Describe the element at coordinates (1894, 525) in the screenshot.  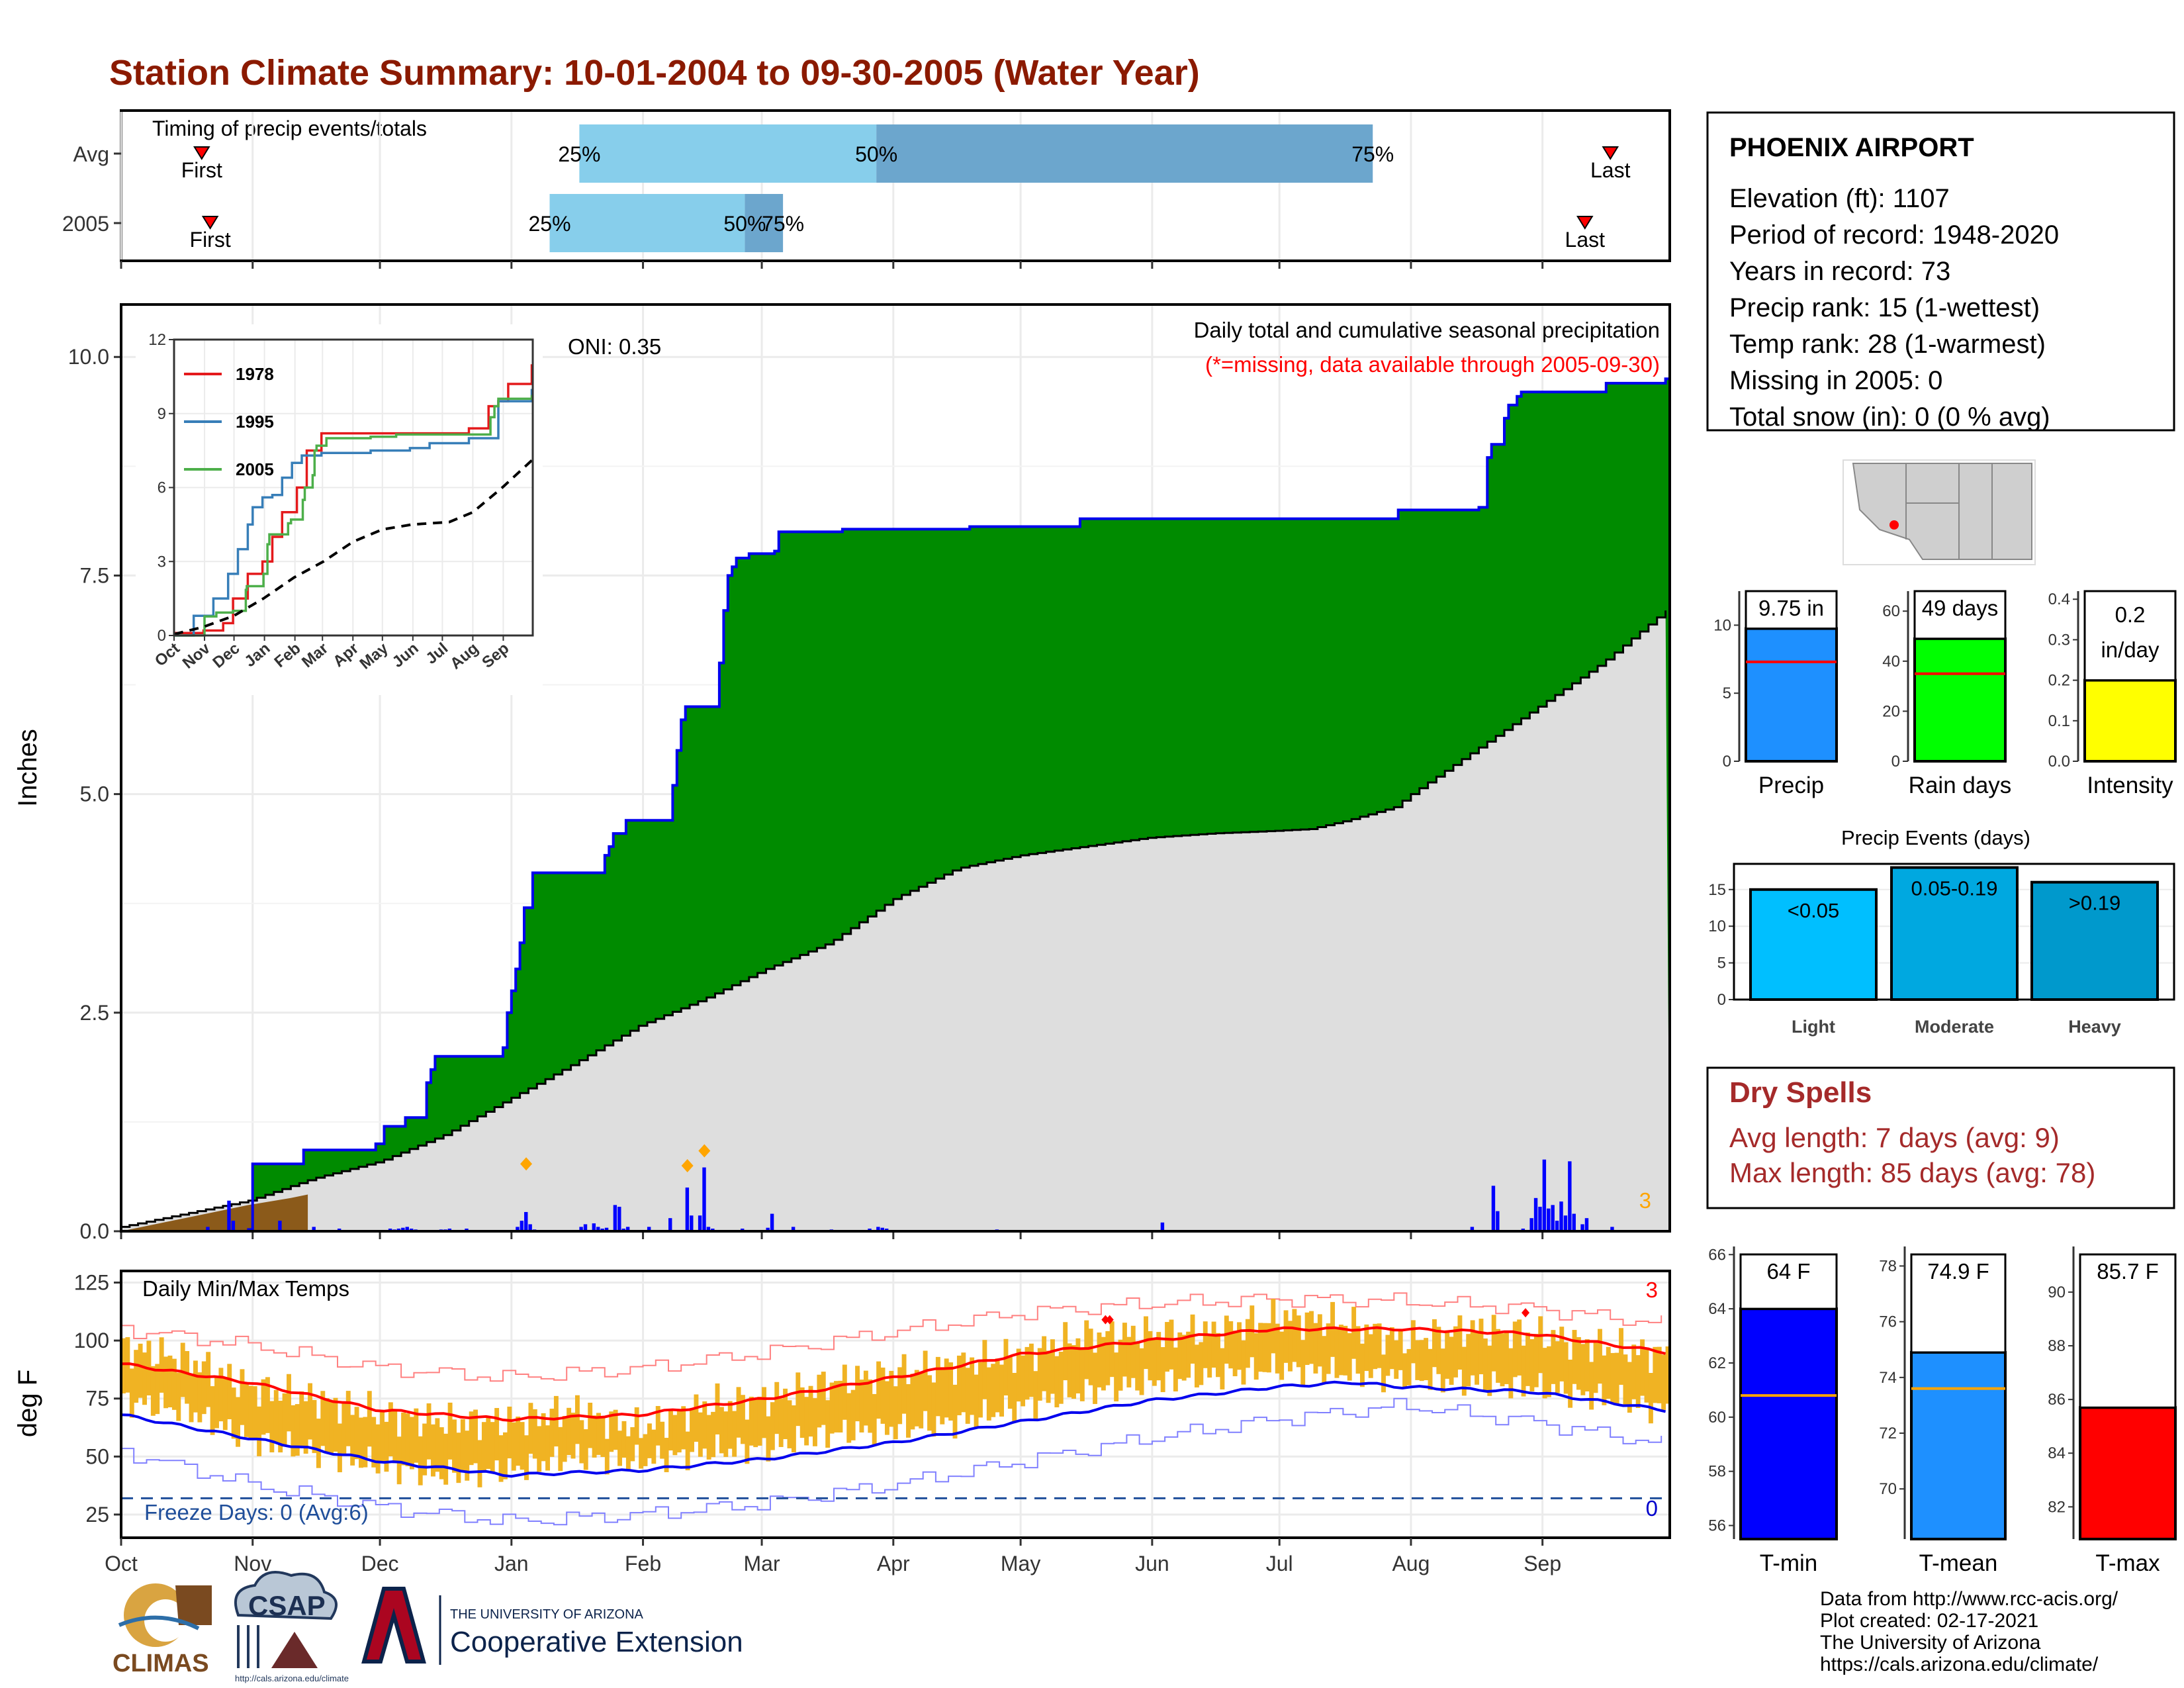
I see `station-location-marker` at that location.